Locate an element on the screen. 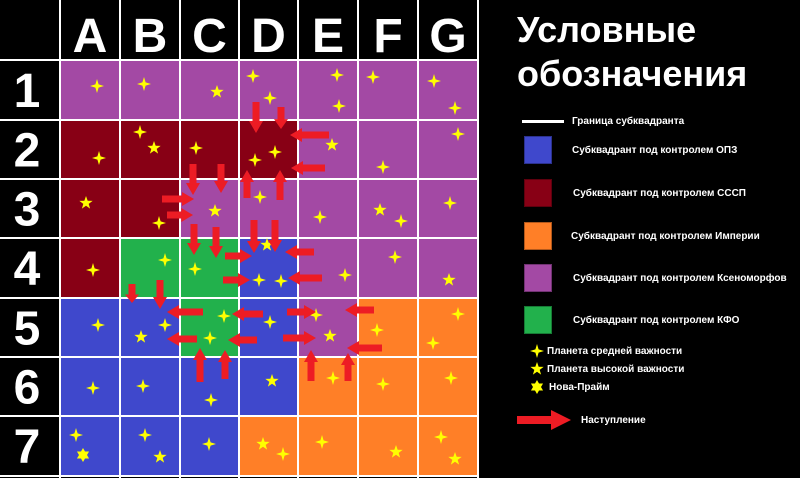 This screenshot has width=800, height=478. column-label-E: E is located at coordinates (328, 36).